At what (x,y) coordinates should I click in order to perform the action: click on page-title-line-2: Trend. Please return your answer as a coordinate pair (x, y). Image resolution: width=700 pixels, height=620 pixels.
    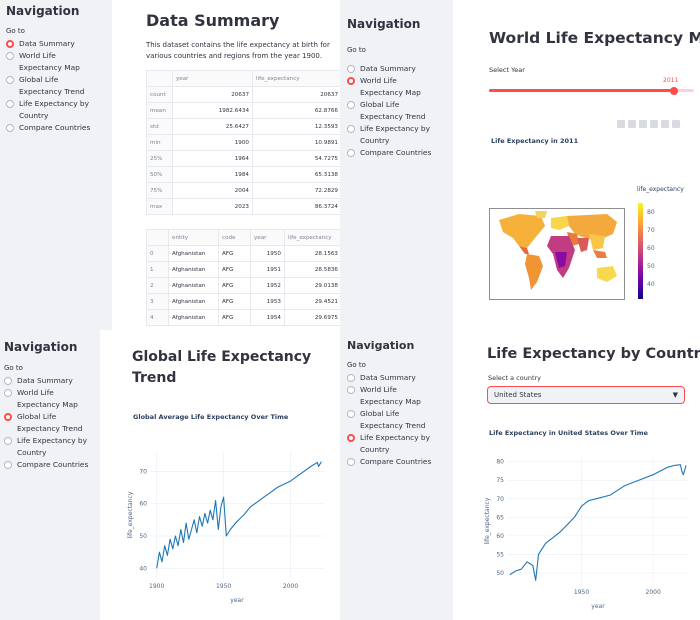
    Looking at the image, I should click on (154, 378).